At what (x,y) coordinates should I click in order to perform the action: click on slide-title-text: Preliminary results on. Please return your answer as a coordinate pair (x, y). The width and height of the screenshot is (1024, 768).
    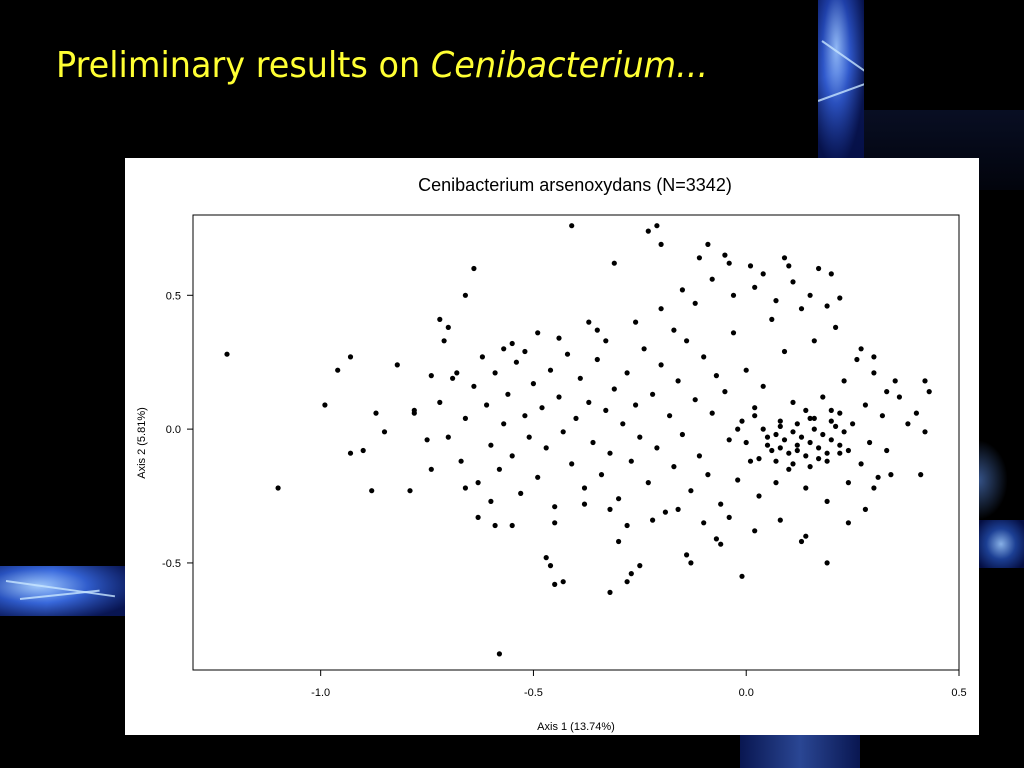
    Looking at the image, I should click on (243, 65).